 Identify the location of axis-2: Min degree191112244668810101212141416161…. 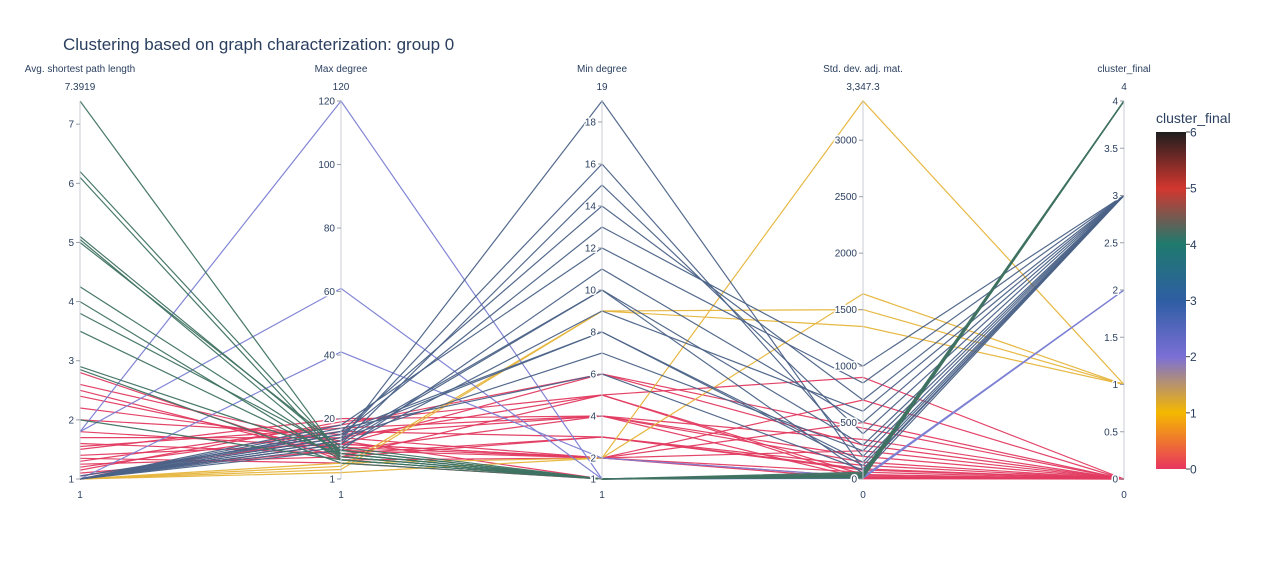
(602, 282).